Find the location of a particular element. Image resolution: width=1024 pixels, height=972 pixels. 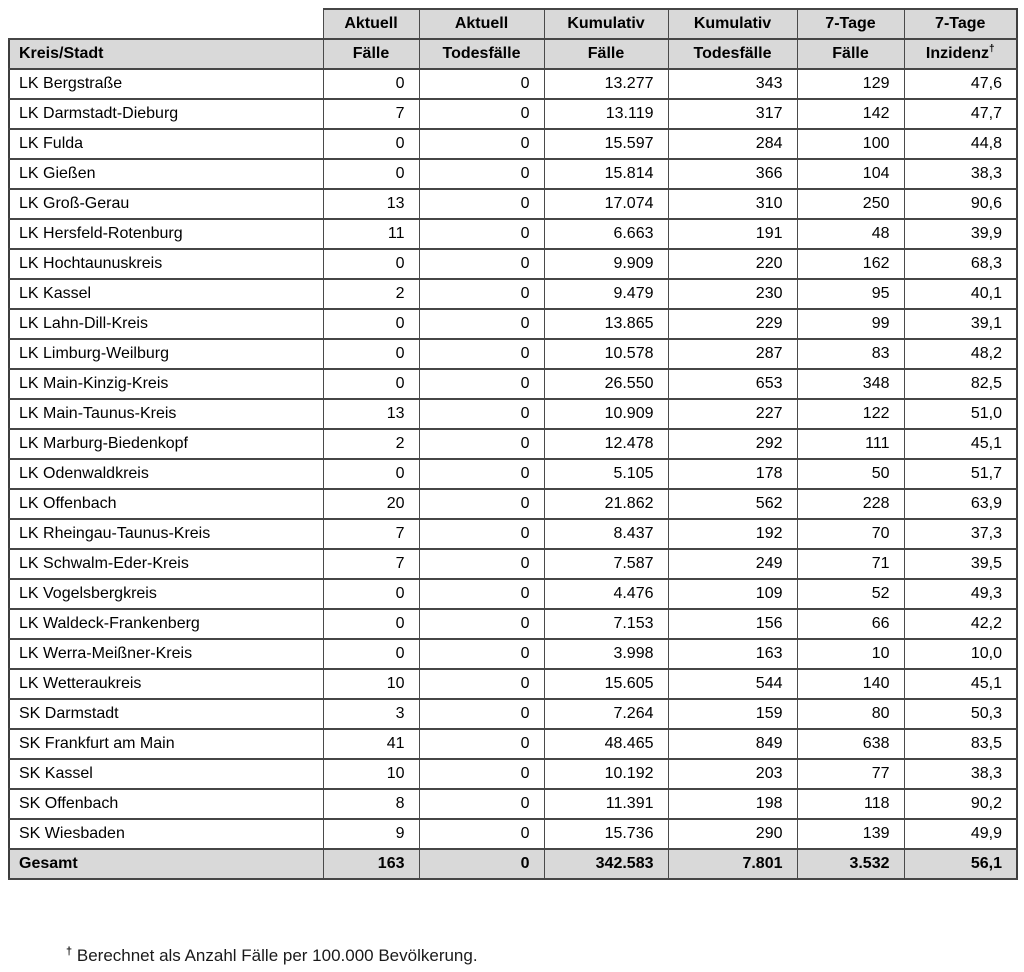

7tage-faelle-value: 77 is located at coordinates (850, 774).